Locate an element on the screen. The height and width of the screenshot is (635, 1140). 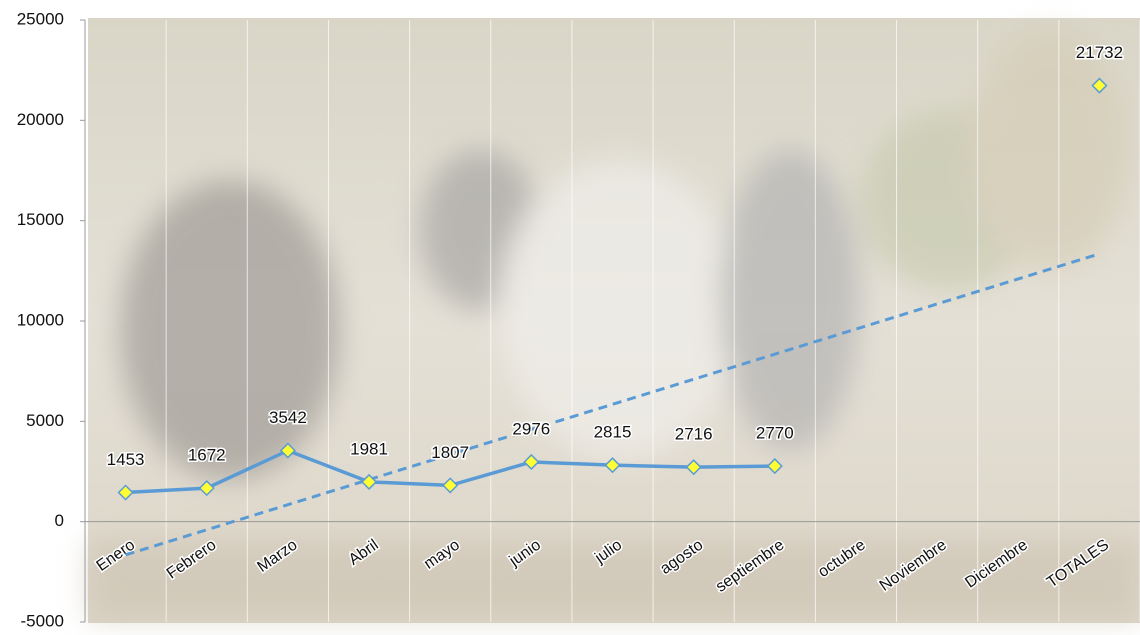
y-tick-label: 20000 is located at coordinates (40, 119).